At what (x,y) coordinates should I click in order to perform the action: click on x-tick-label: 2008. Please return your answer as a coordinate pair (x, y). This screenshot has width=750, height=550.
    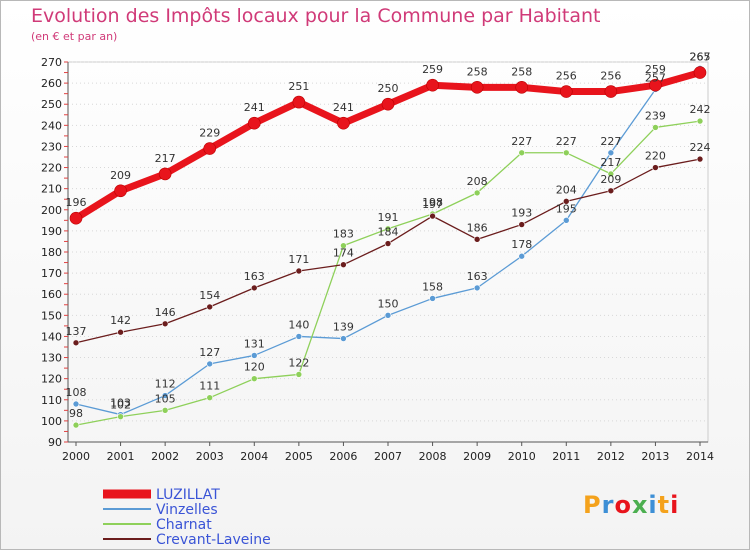
    Looking at the image, I should click on (433, 456).